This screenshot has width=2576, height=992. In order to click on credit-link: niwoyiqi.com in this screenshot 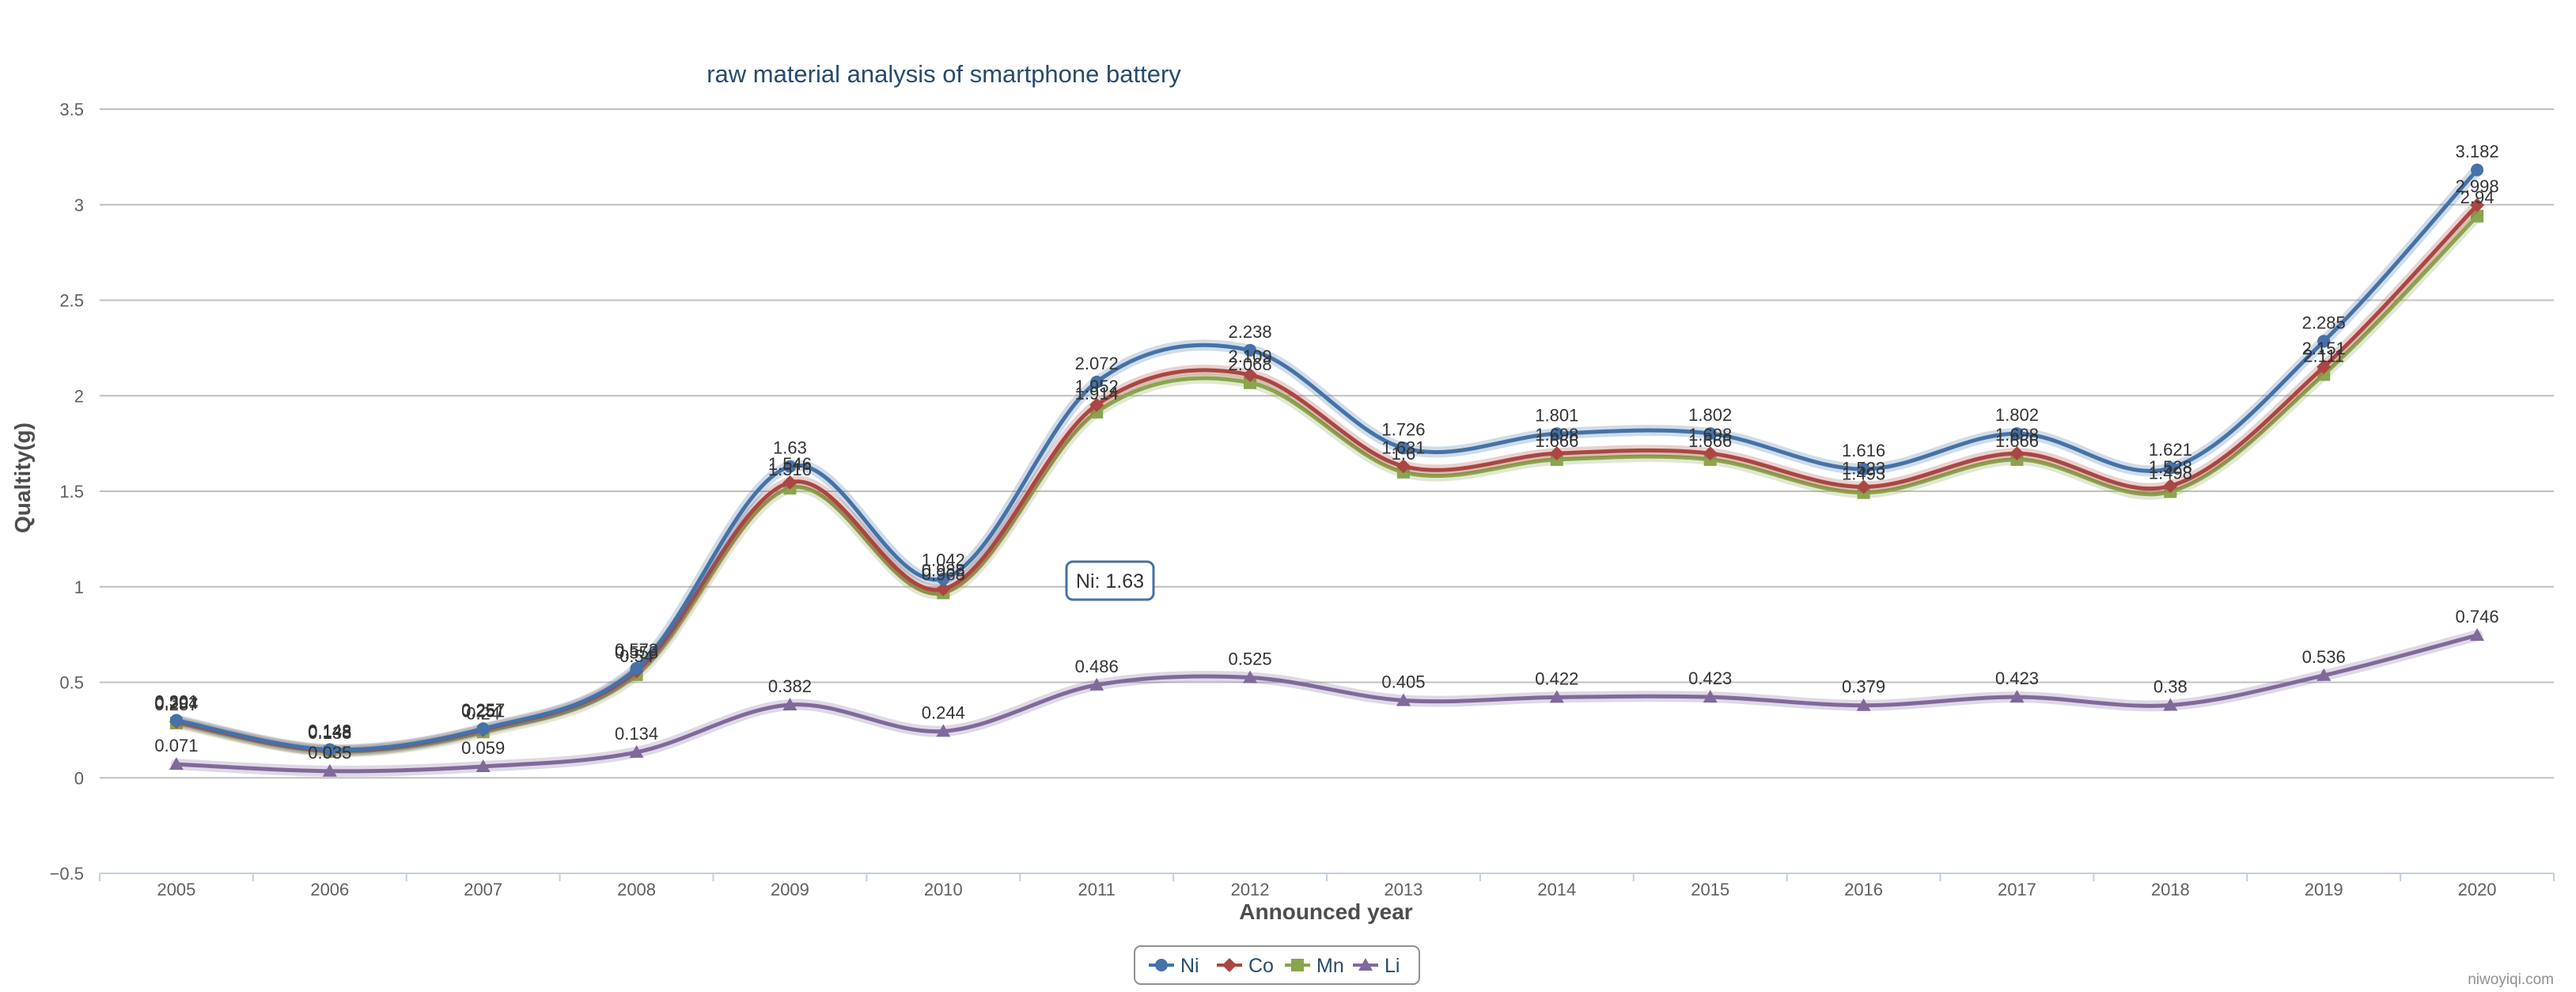, I will do `click(2511, 979)`.